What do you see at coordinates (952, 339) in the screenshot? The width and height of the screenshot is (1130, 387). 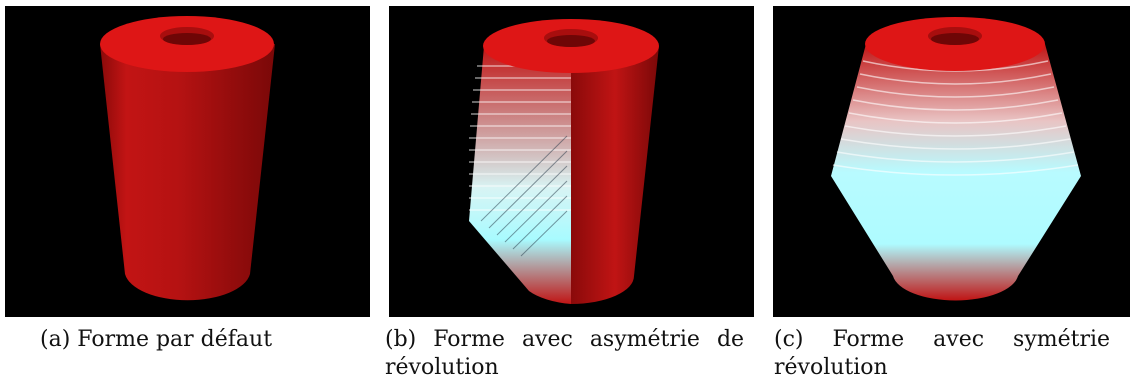 I see `caption-c-line1: (c) Forme avec symétrie de` at bounding box center [952, 339].